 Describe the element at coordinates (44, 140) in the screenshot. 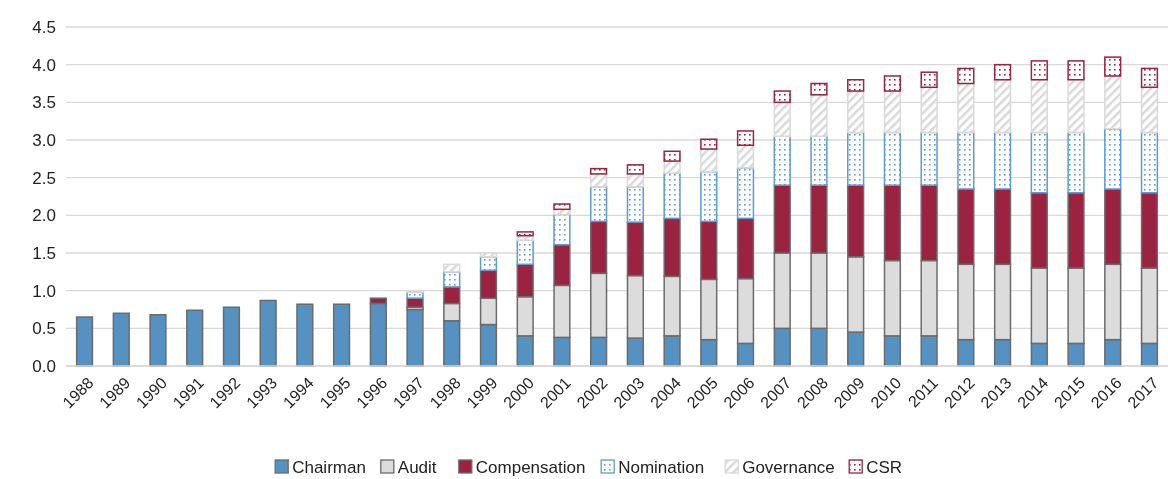

I see `y-tick-label: 3.0` at that location.